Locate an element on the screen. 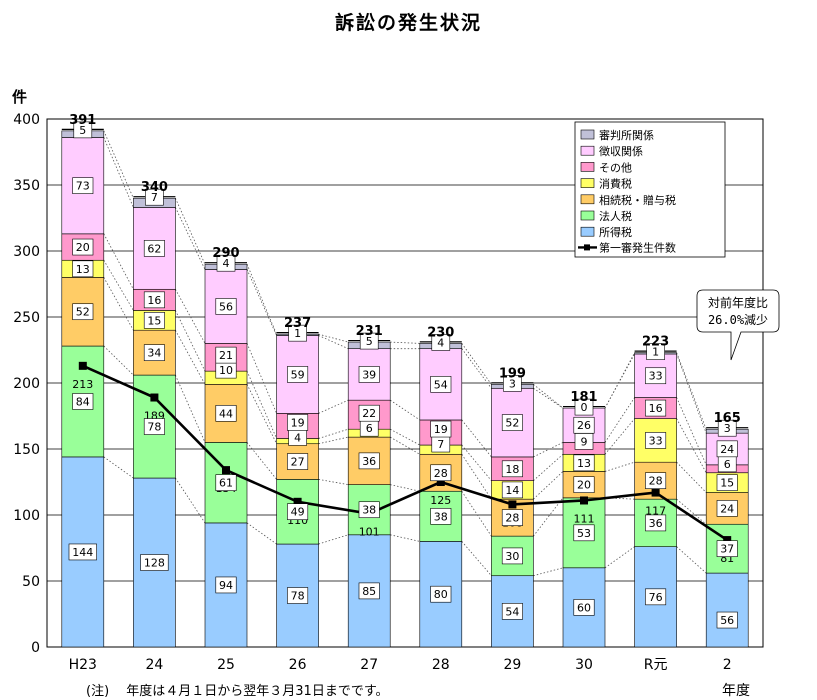 The width and height of the screenshot is (817, 700). value-label: 56 is located at coordinates (226, 306).